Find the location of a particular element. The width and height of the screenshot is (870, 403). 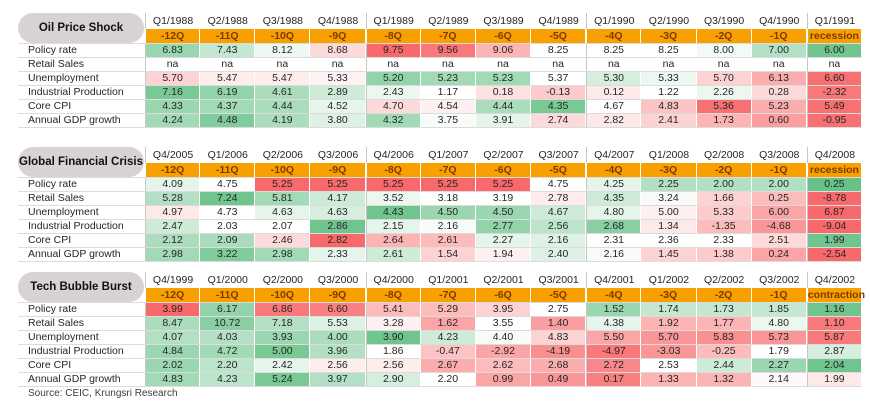

quarter-label: Q1/1990 is located at coordinates (613, 21).